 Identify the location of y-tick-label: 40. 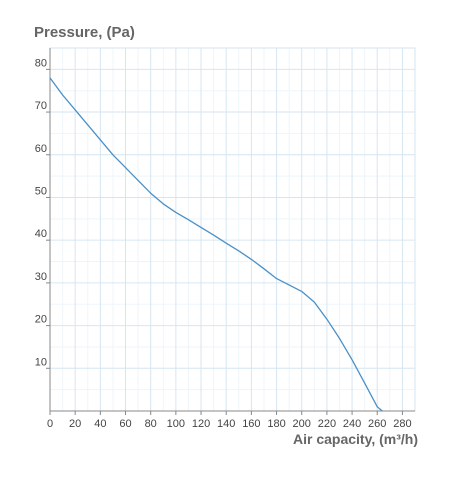
(41, 234).